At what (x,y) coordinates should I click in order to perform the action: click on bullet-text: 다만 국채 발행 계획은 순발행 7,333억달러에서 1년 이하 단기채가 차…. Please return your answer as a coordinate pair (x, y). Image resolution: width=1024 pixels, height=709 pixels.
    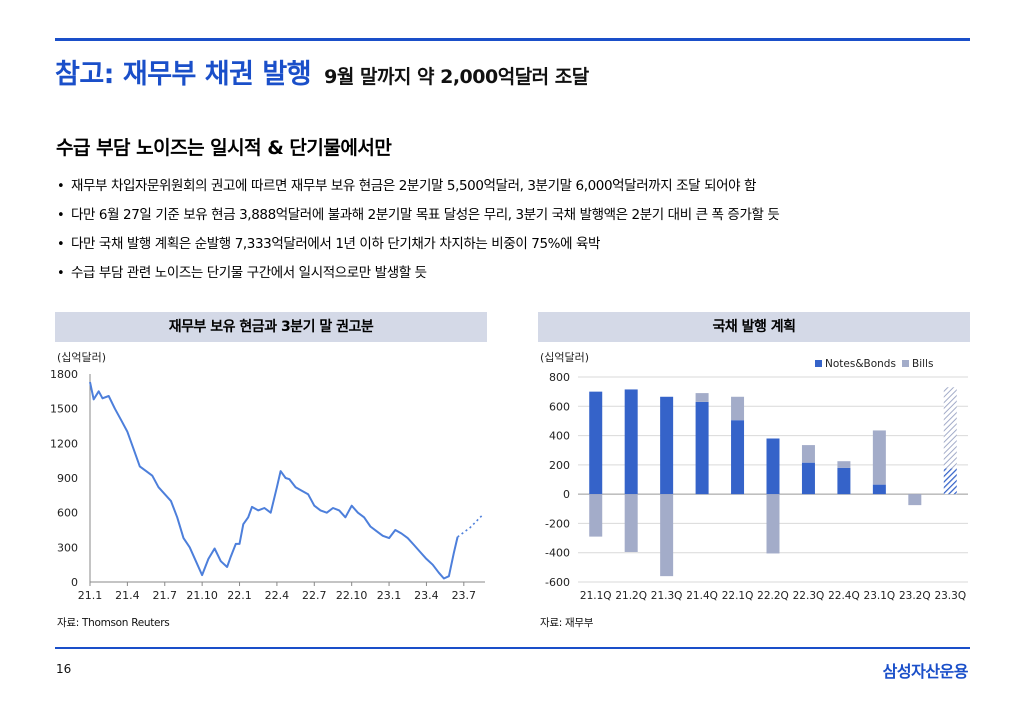
    Looking at the image, I should click on (336, 244).